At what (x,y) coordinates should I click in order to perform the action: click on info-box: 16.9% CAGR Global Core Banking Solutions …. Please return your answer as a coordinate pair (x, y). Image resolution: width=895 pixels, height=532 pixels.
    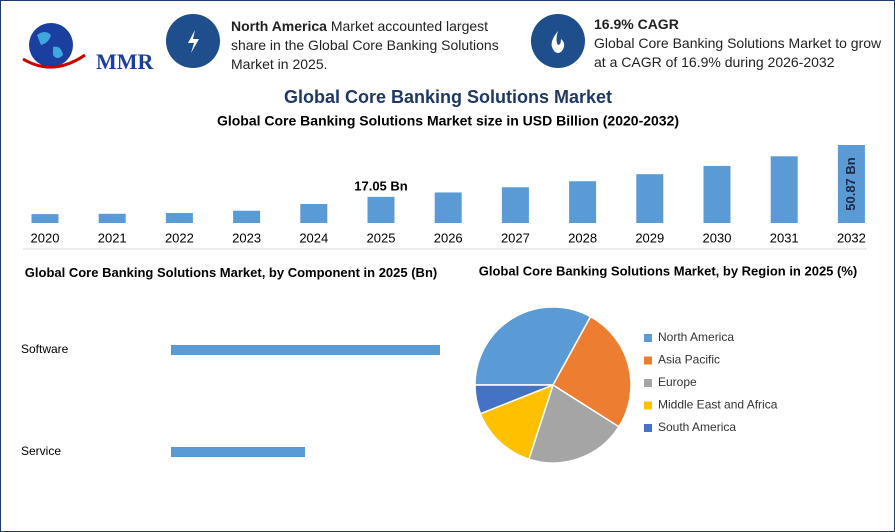
    Looking at the image, I should click on (741, 43).